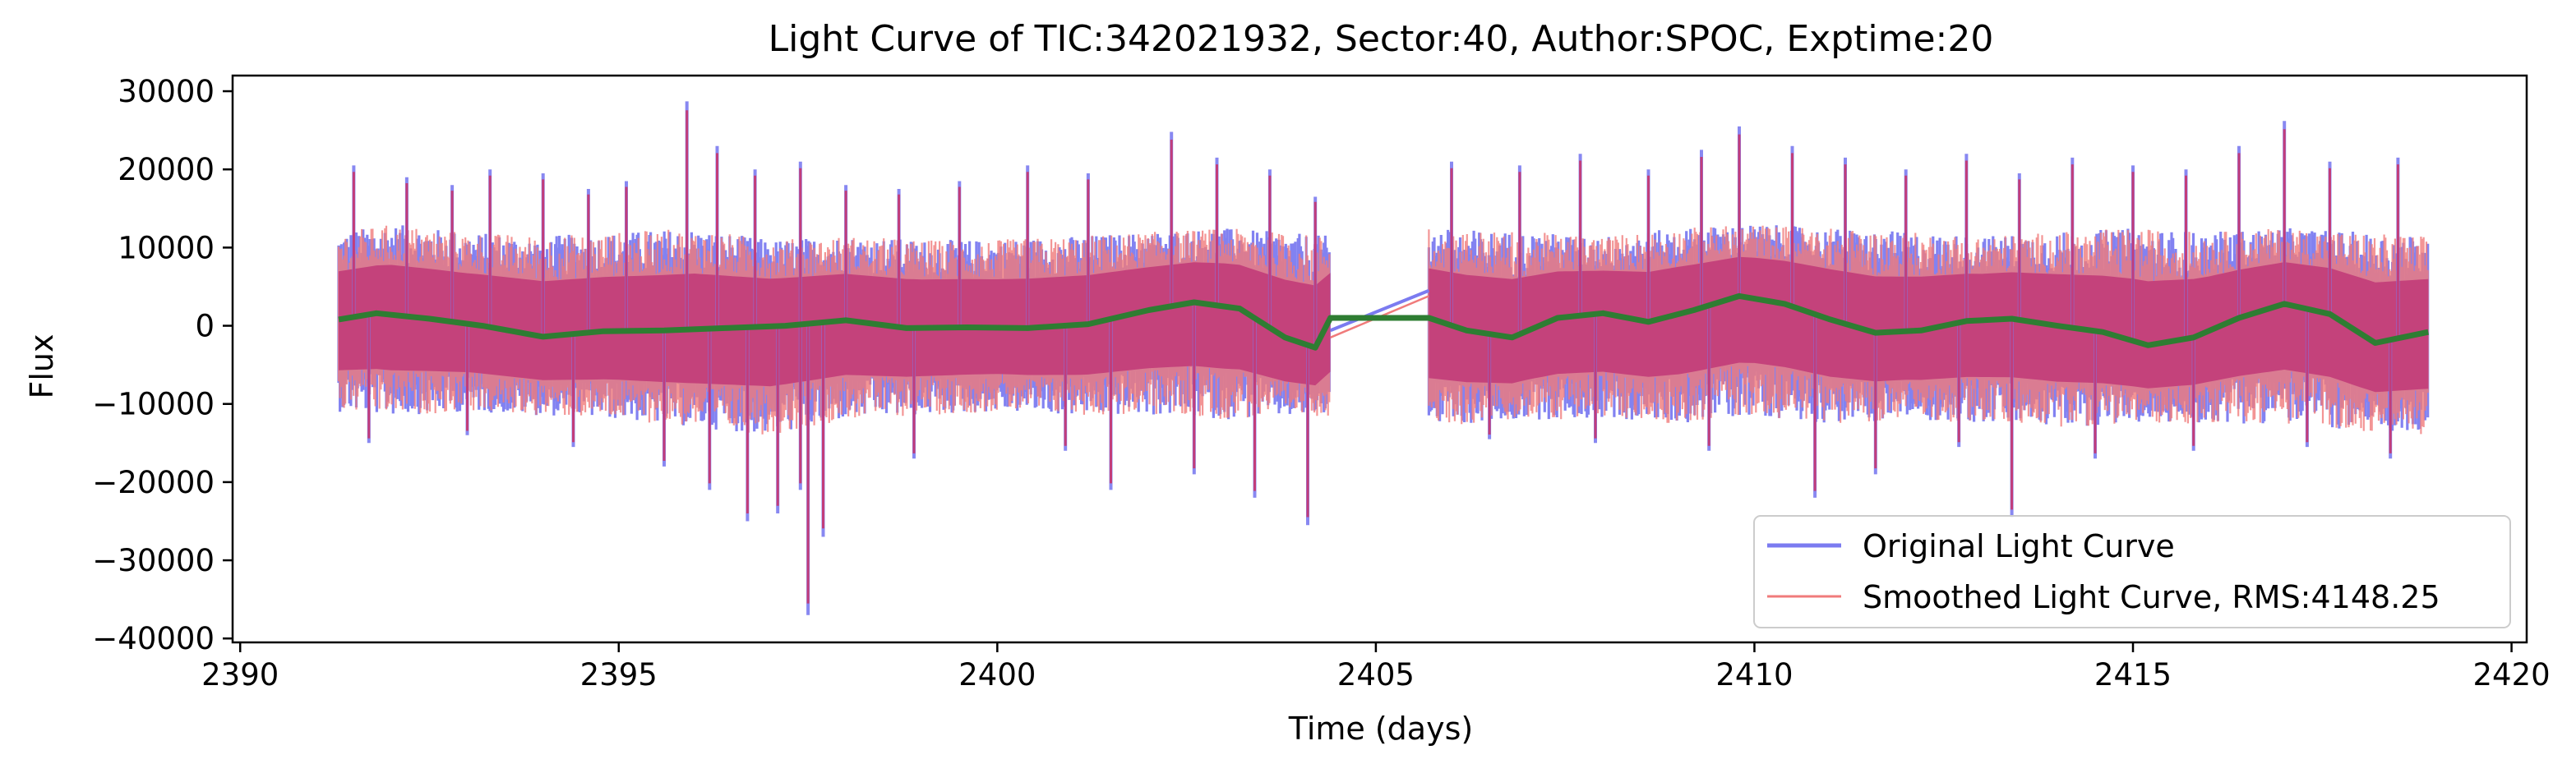  I want to click on y-axis: 30000 20000 10000 0 −10000 −20000 −30000 −40000, so click(162, 365).